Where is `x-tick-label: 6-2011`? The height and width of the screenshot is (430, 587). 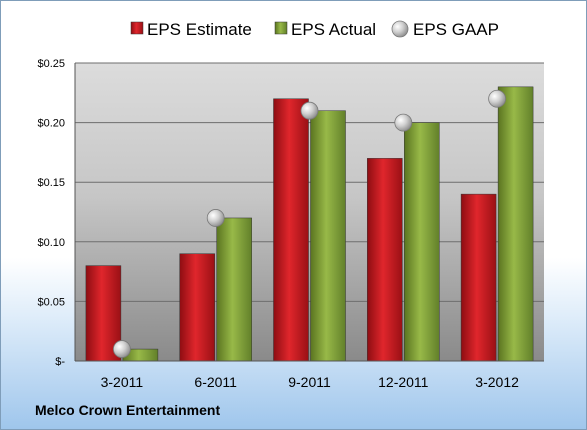 x-tick-label: 6-2011 is located at coordinates (215, 382).